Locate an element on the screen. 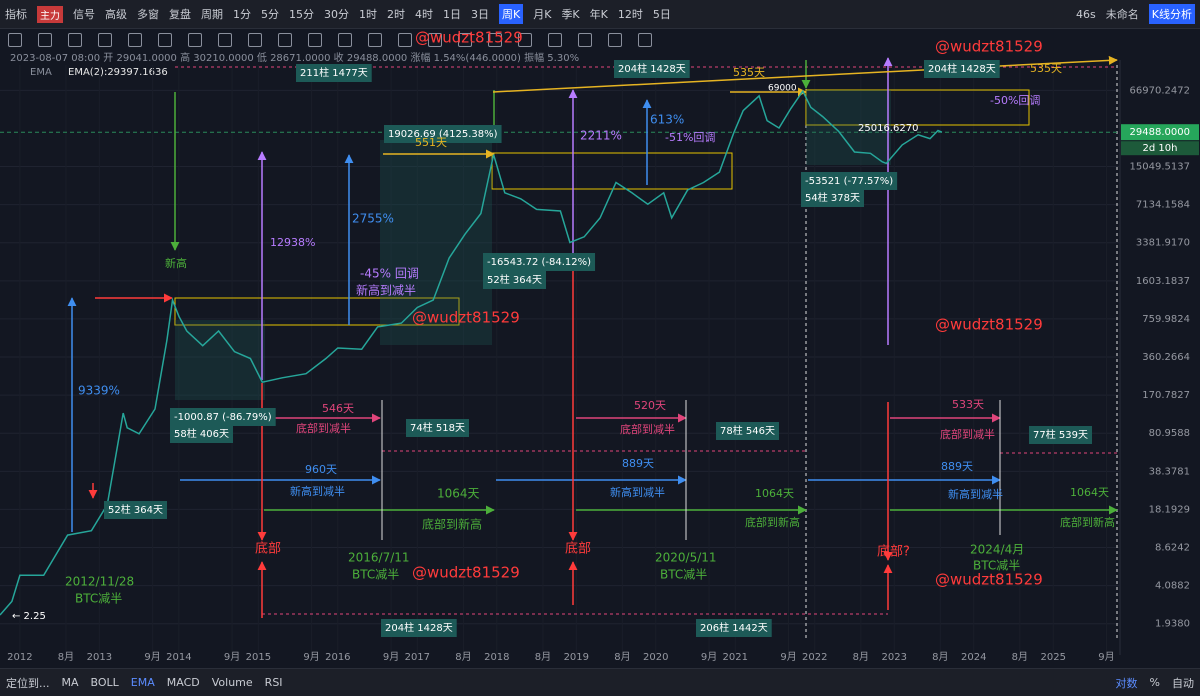 The width and height of the screenshot is (1200, 696). toolbar-item: K线分析 is located at coordinates (1171, 14).